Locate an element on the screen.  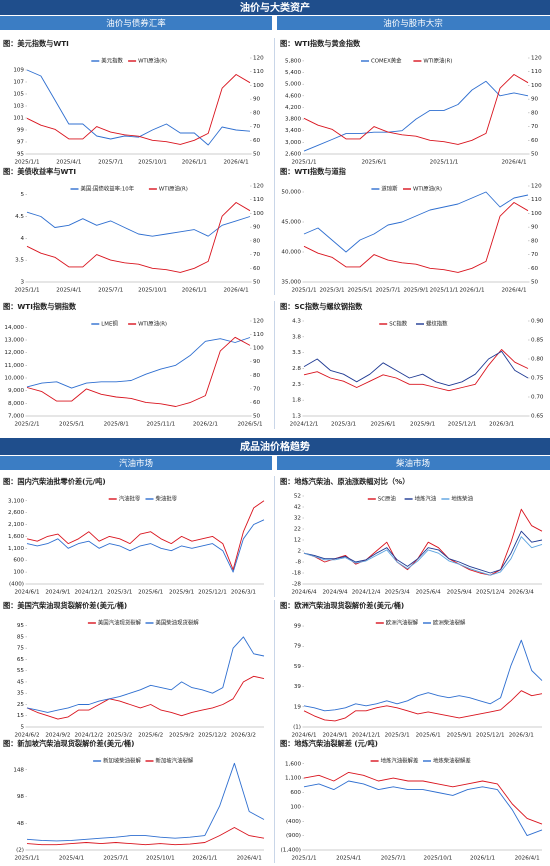
section-title: 成品油价格趋势 is located at coordinates (275, 446).